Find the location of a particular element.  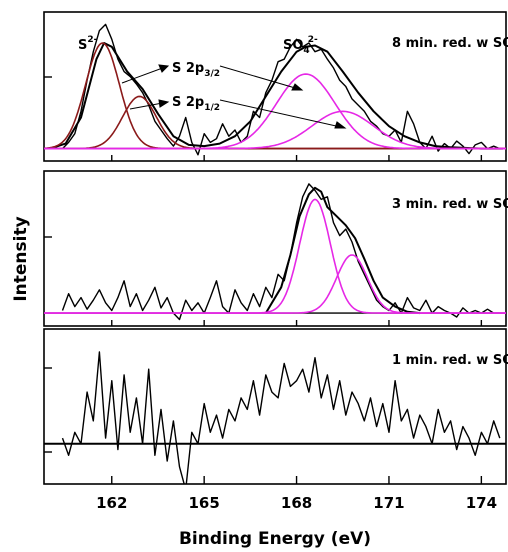

x-tick-label: 174 is located at coordinates (481, 503).